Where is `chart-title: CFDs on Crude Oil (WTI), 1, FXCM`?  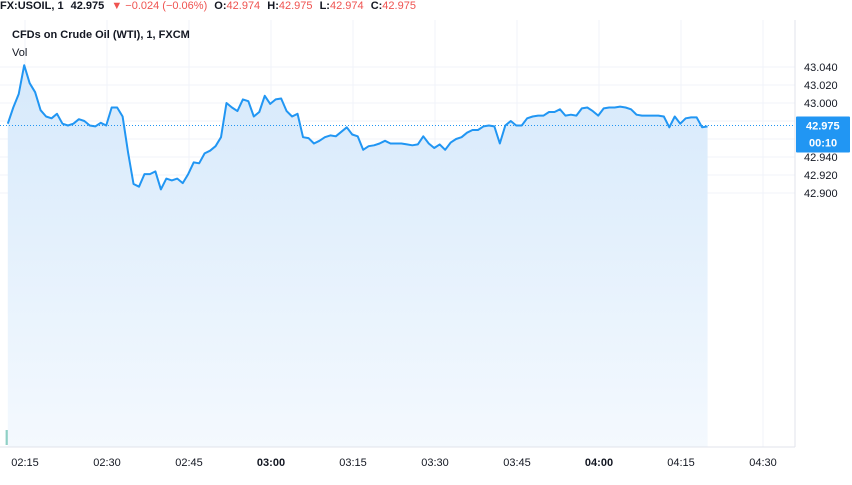 chart-title: CFDs on Crude Oil (WTI), 1, FXCM is located at coordinates (101, 35).